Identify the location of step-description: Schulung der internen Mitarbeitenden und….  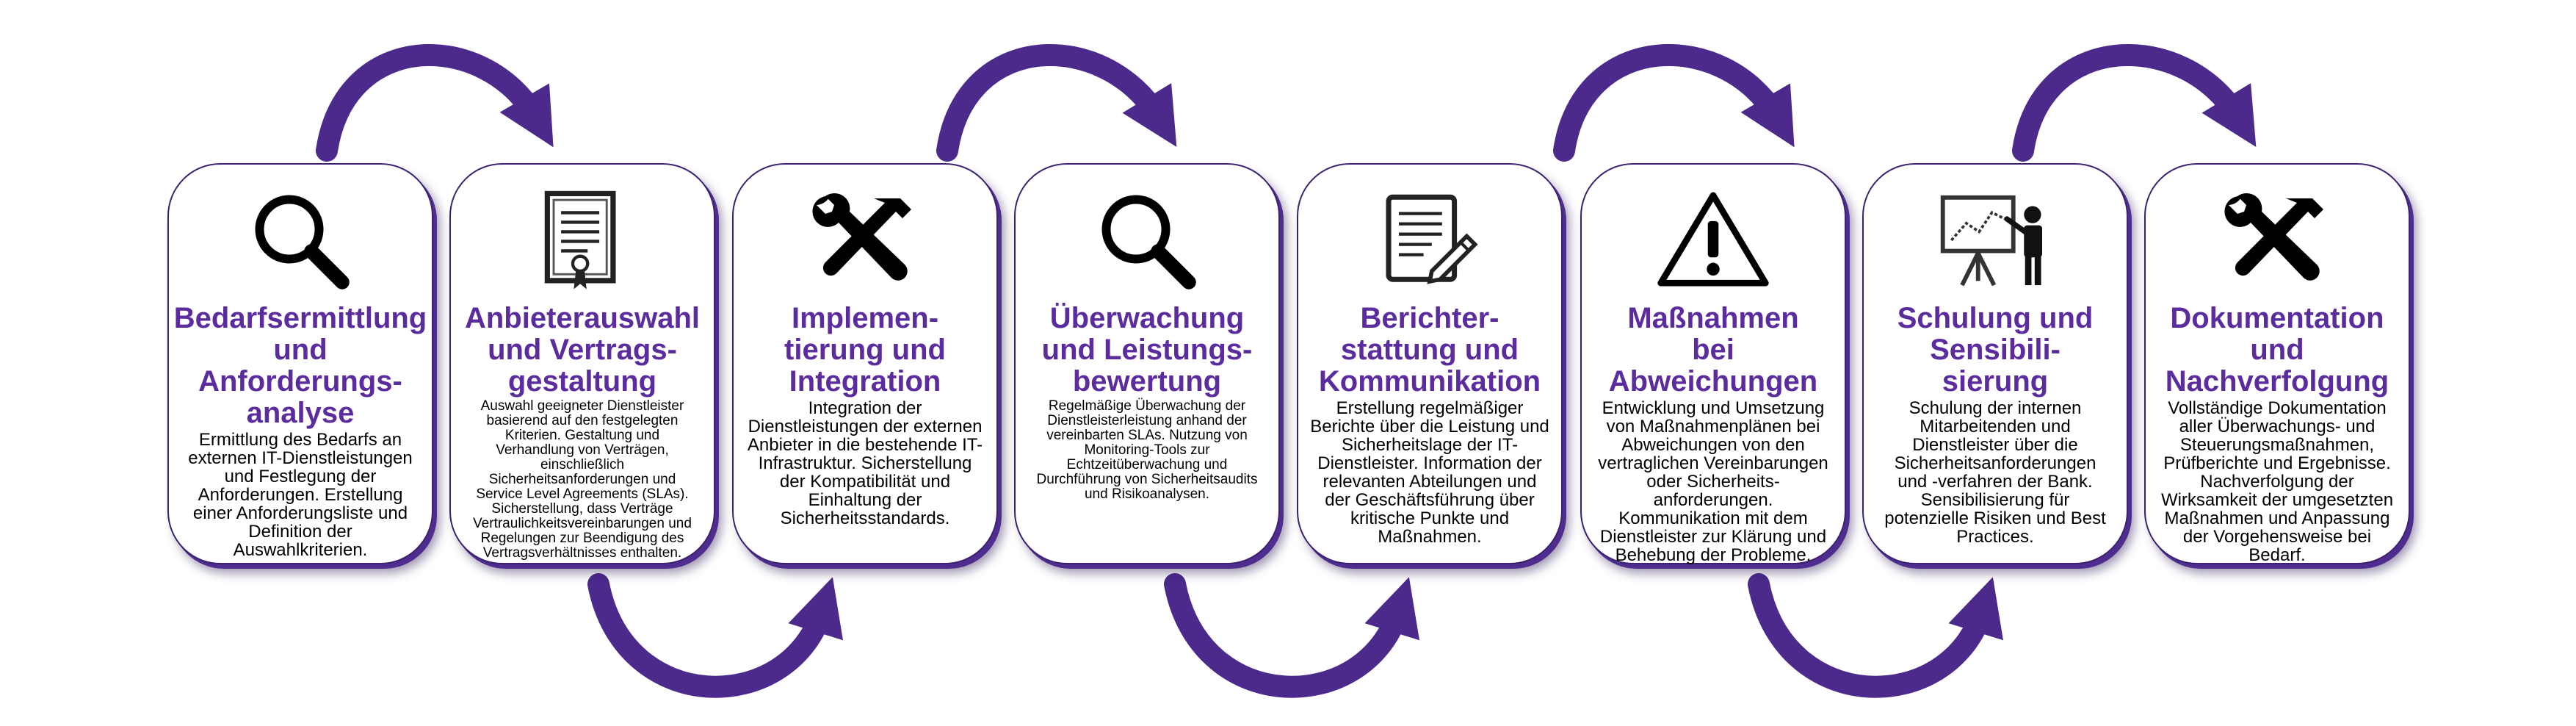
(1995, 472).